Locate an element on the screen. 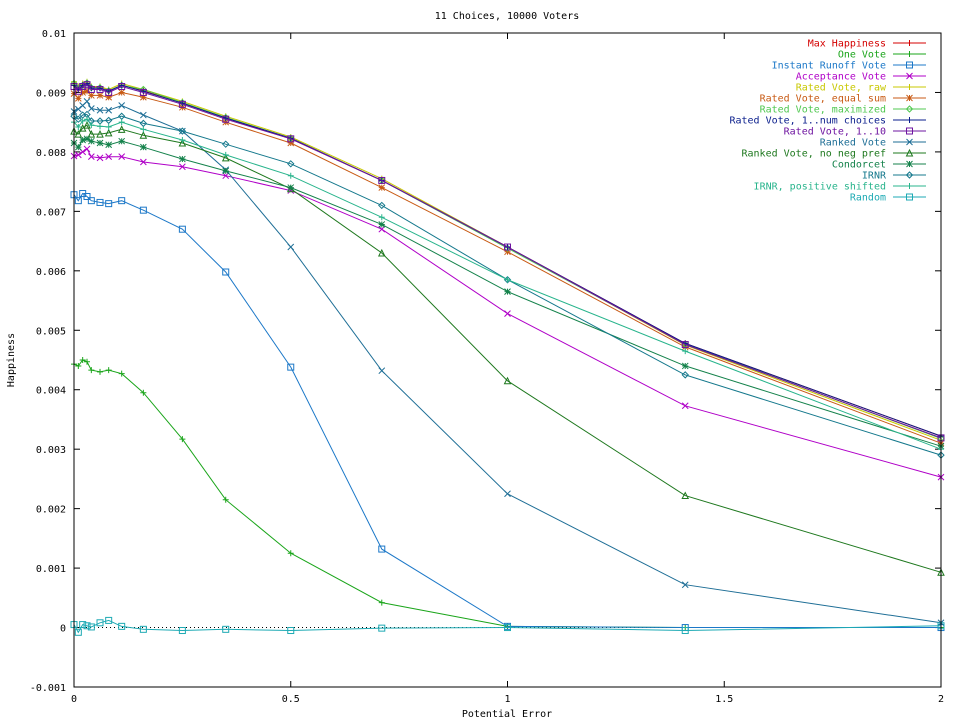 The height and width of the screenshot is (720, 960). legend-entry: Rated Vote, 1..num choices is located at coordinates (807, 121).